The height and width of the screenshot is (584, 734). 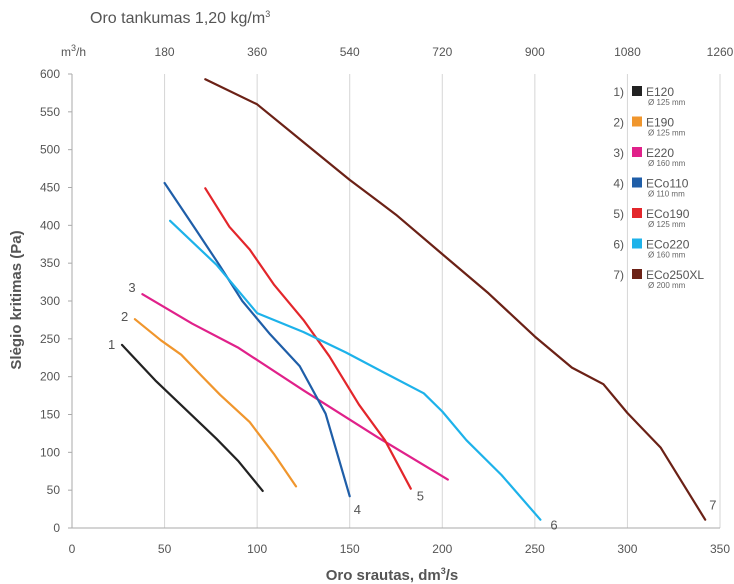 What do you see at coordinates (667, 184) in the screenshot?
I see `legend-name: ECo110` at bounding box center [667, 184].